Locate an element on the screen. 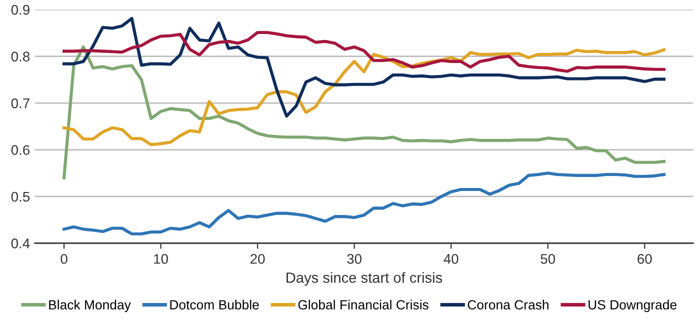 This screenshot has height=320, width=700. x-axis-title: Days since start of crisis is located at coordinates (364, 279).